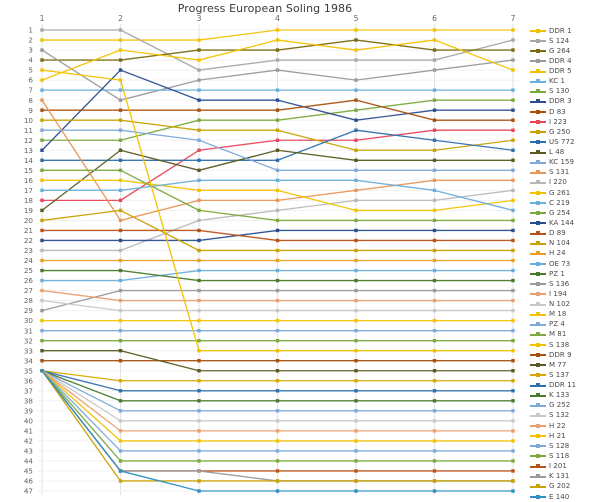 Image resolution: width=600 pixels, height=502 pixels. What do you see at coordinates (547, 153) in the screenshot?
I see `legend-item: L 48` at bounding box center [547, 153].